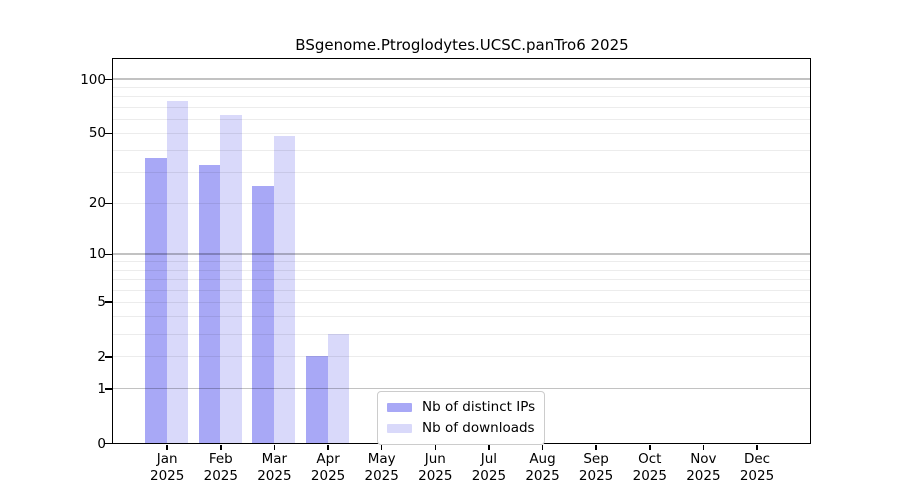  I want to click on x-tick-month: Sep, so click(596, 459).